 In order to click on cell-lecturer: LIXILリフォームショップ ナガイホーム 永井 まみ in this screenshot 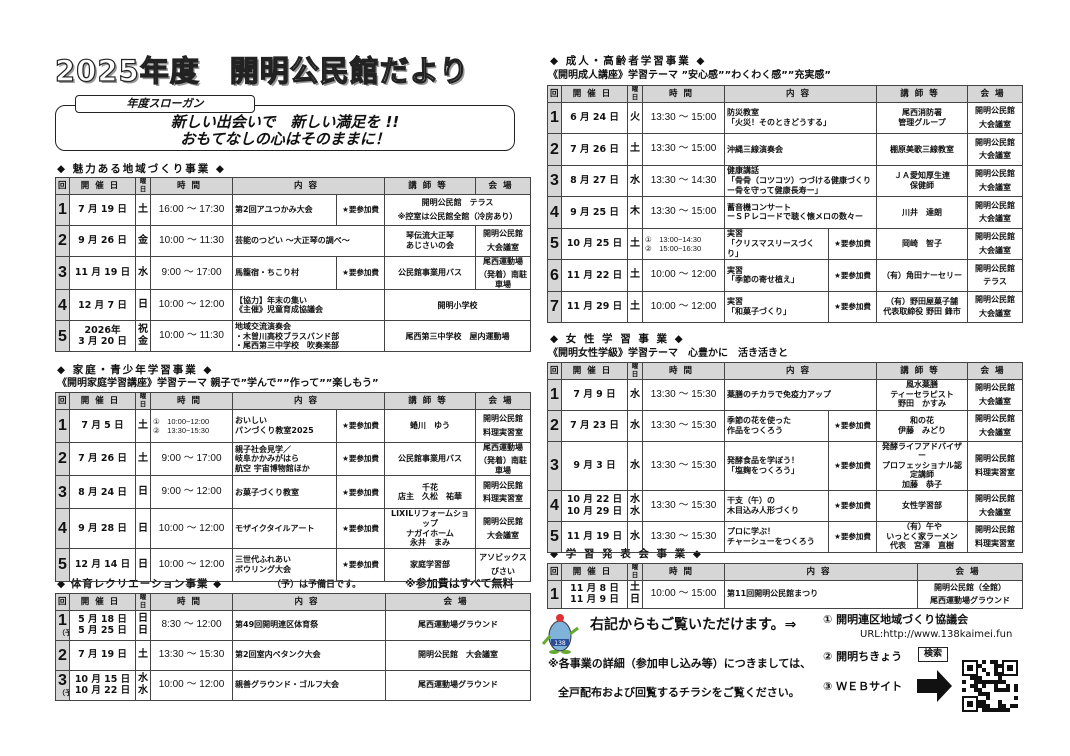, I will do `click(430, 528)`.